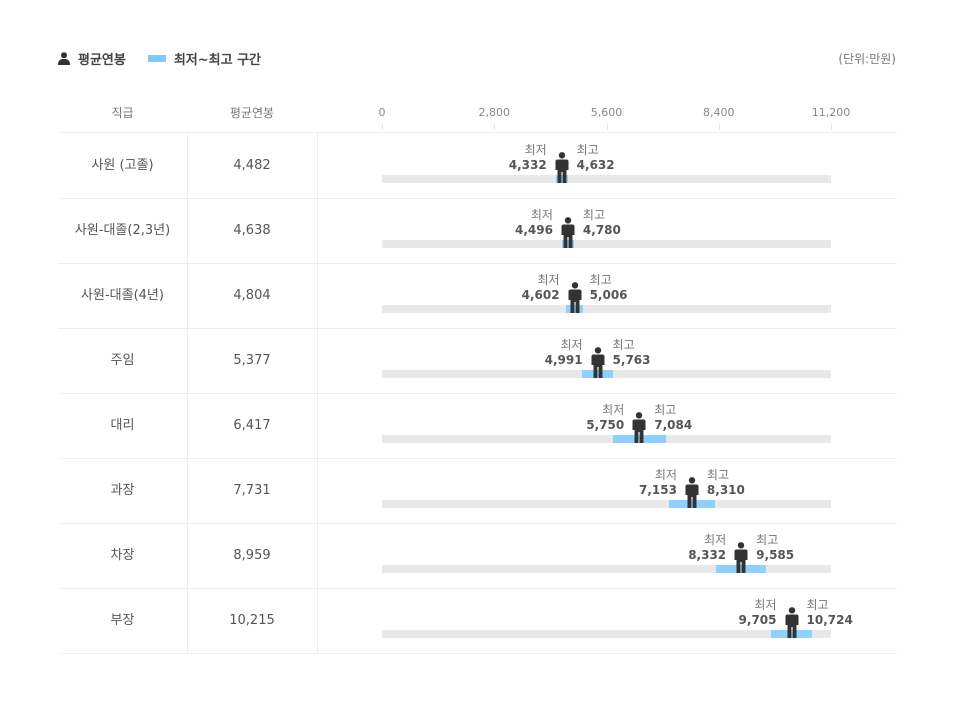  I want to click on max-label: 최고 10,724, so click(829, 612).